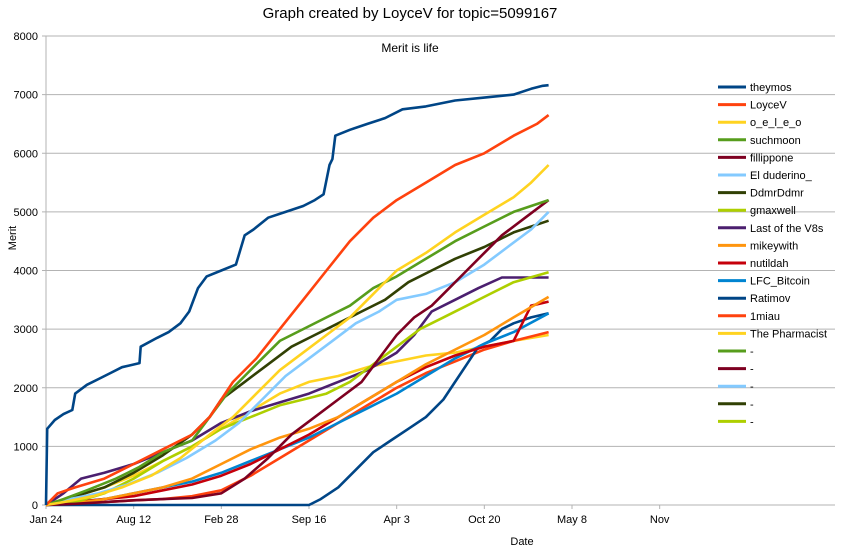  Describe the element at coordinates (13, 238) in the screenshot. I see `y-axis-label: Merit` at that location.